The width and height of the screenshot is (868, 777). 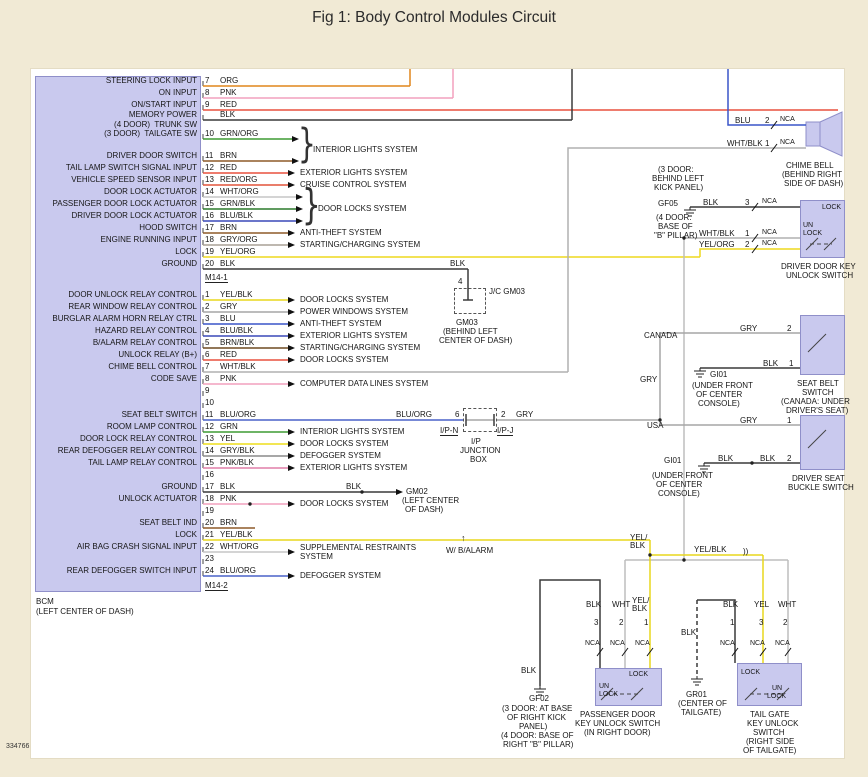 I want to click on bcm-pin-number-m14-1-9: 9, so click(x=207, y=104).